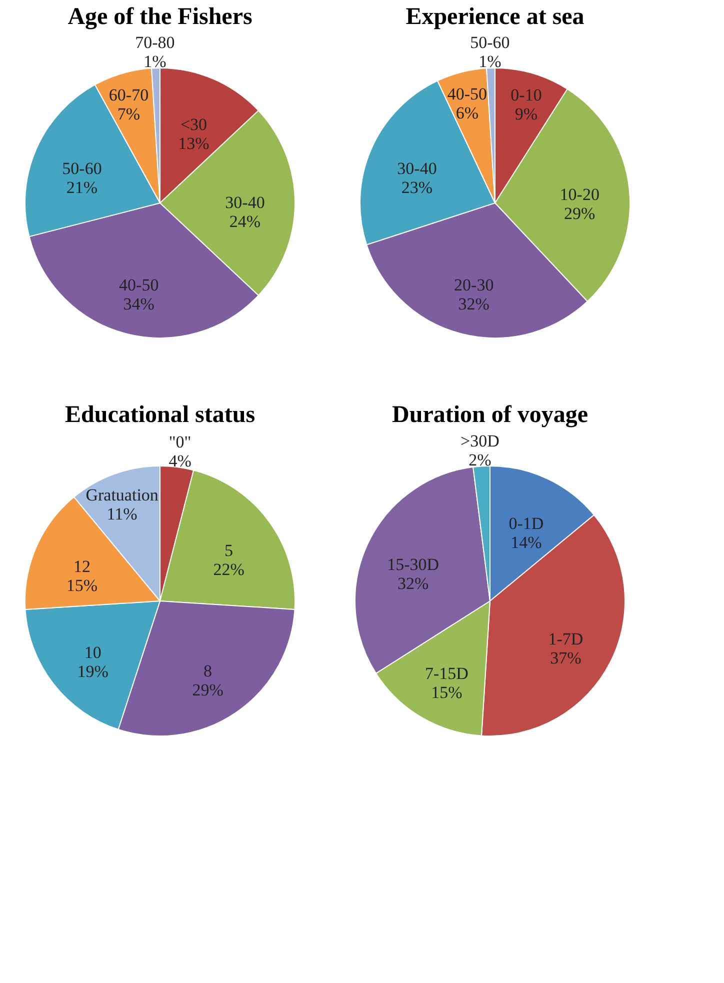 The height and width of the screenshot is (983, 724). I want to click on data-label: 7%, so click(128, 114).